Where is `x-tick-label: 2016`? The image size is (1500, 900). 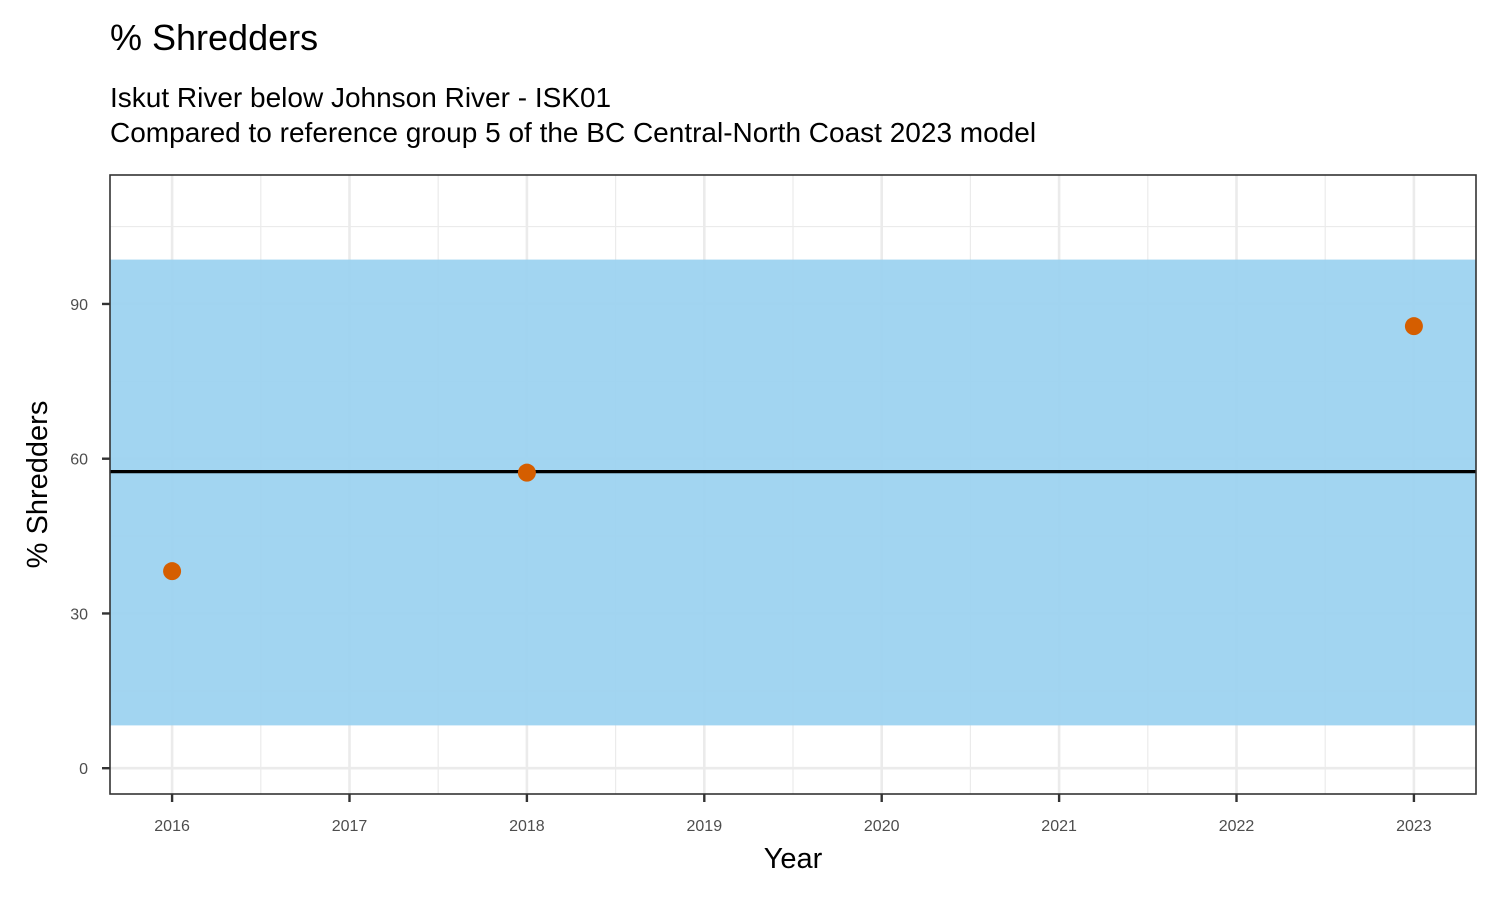
x-tick-label: 2016 is located at coordinates (172, 826).